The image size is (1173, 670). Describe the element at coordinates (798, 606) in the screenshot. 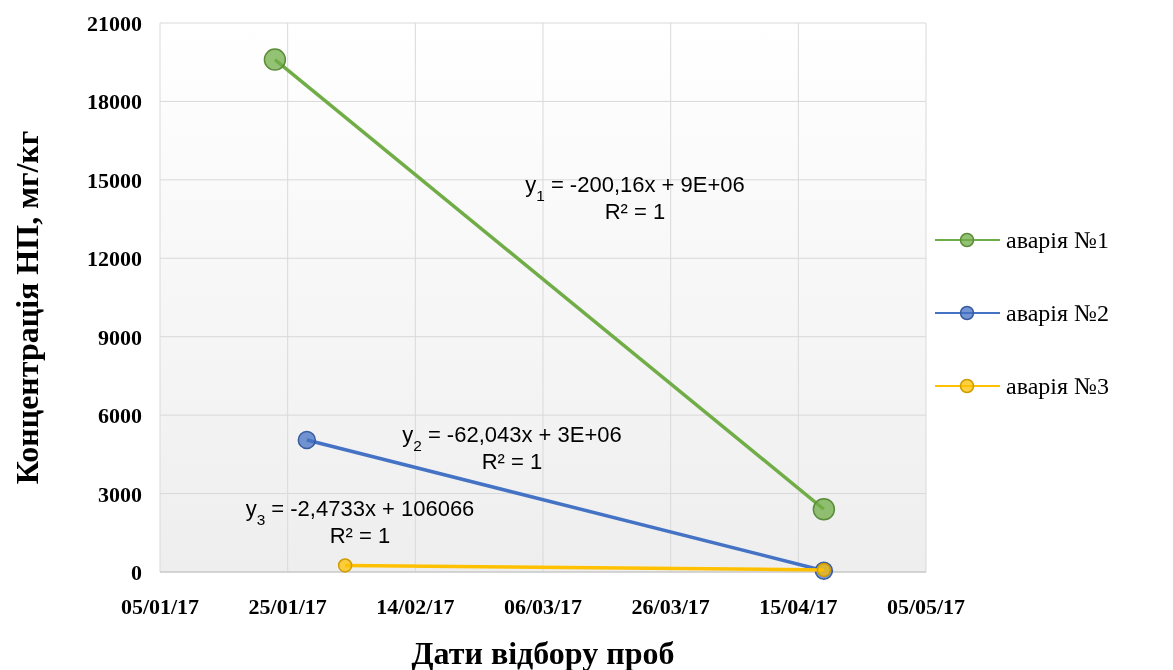

I see `x-tick-label: 15/04/17` at that location.